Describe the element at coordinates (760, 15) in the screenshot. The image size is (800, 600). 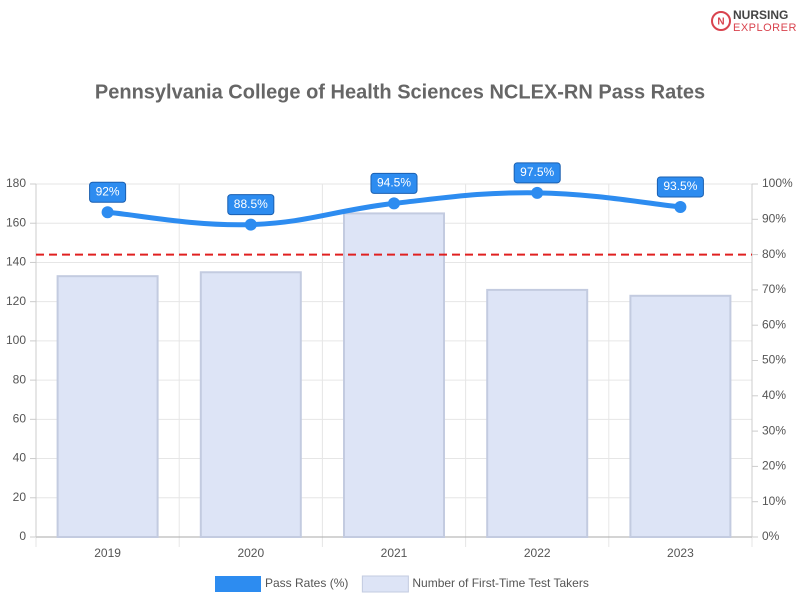
I see `logo-top: NURSING` at that location.